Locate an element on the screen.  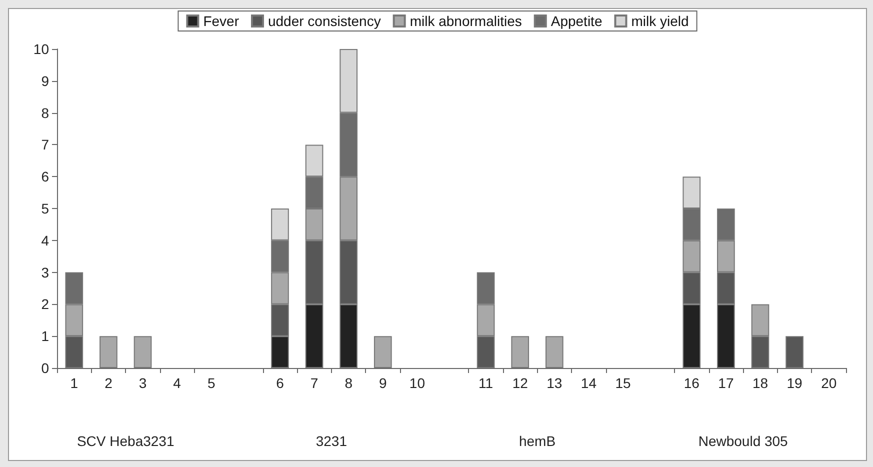
x-tick-label: 9 is located at coordinates (382, 383).